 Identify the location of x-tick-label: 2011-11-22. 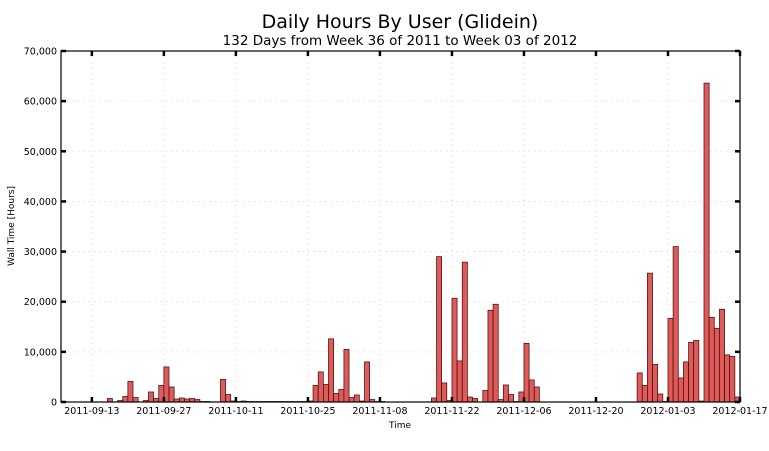
(451, 411).